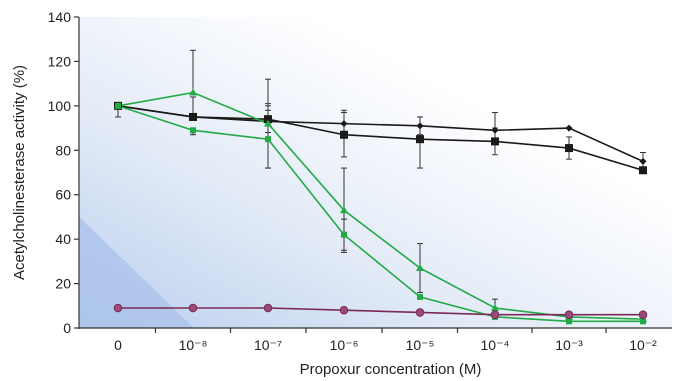  Describe the element at coordinates (344, 345) in the screenshot. I see `x-tick-label: 10⁻⁶` at that location.